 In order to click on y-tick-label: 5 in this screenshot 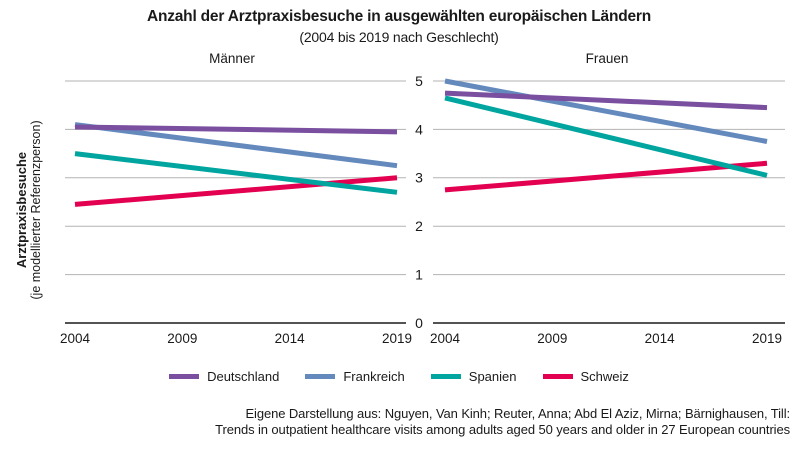, I will do `click(419, 81)`.